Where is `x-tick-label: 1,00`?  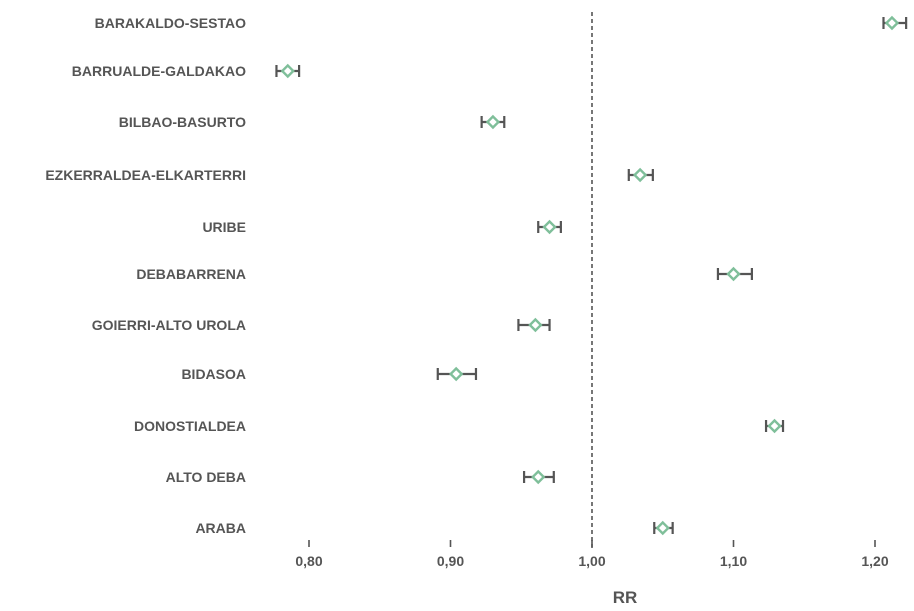
x-tick-label: 1,00 is located at coordinates (591, 561).